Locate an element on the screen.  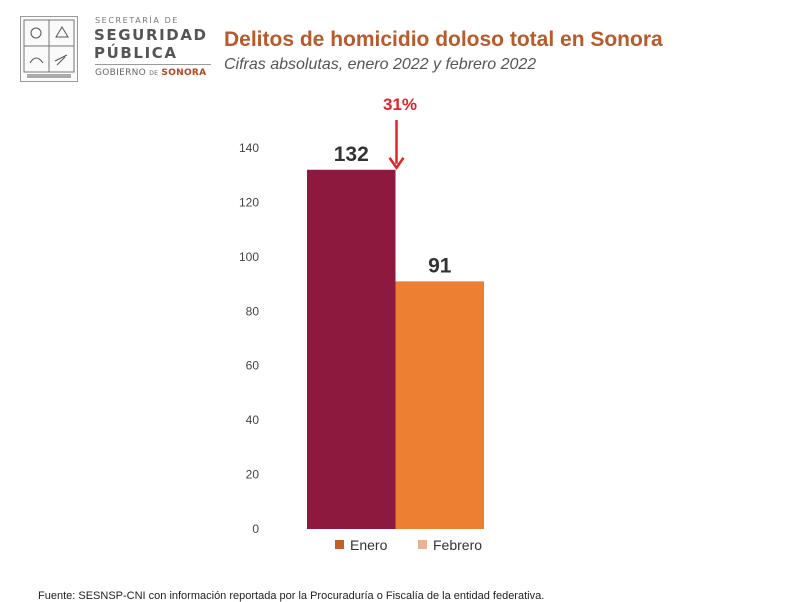
logo-publica-text: PÚBLICA is located at coordinates (136, 53).